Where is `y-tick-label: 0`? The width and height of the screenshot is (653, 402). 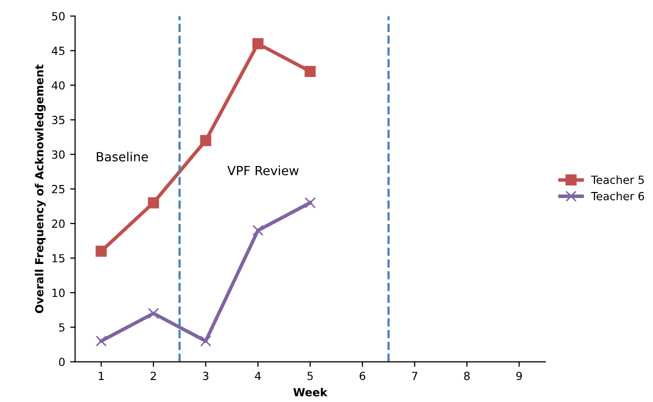 y-tick-label: 0 is located at coordinates (62, 362).